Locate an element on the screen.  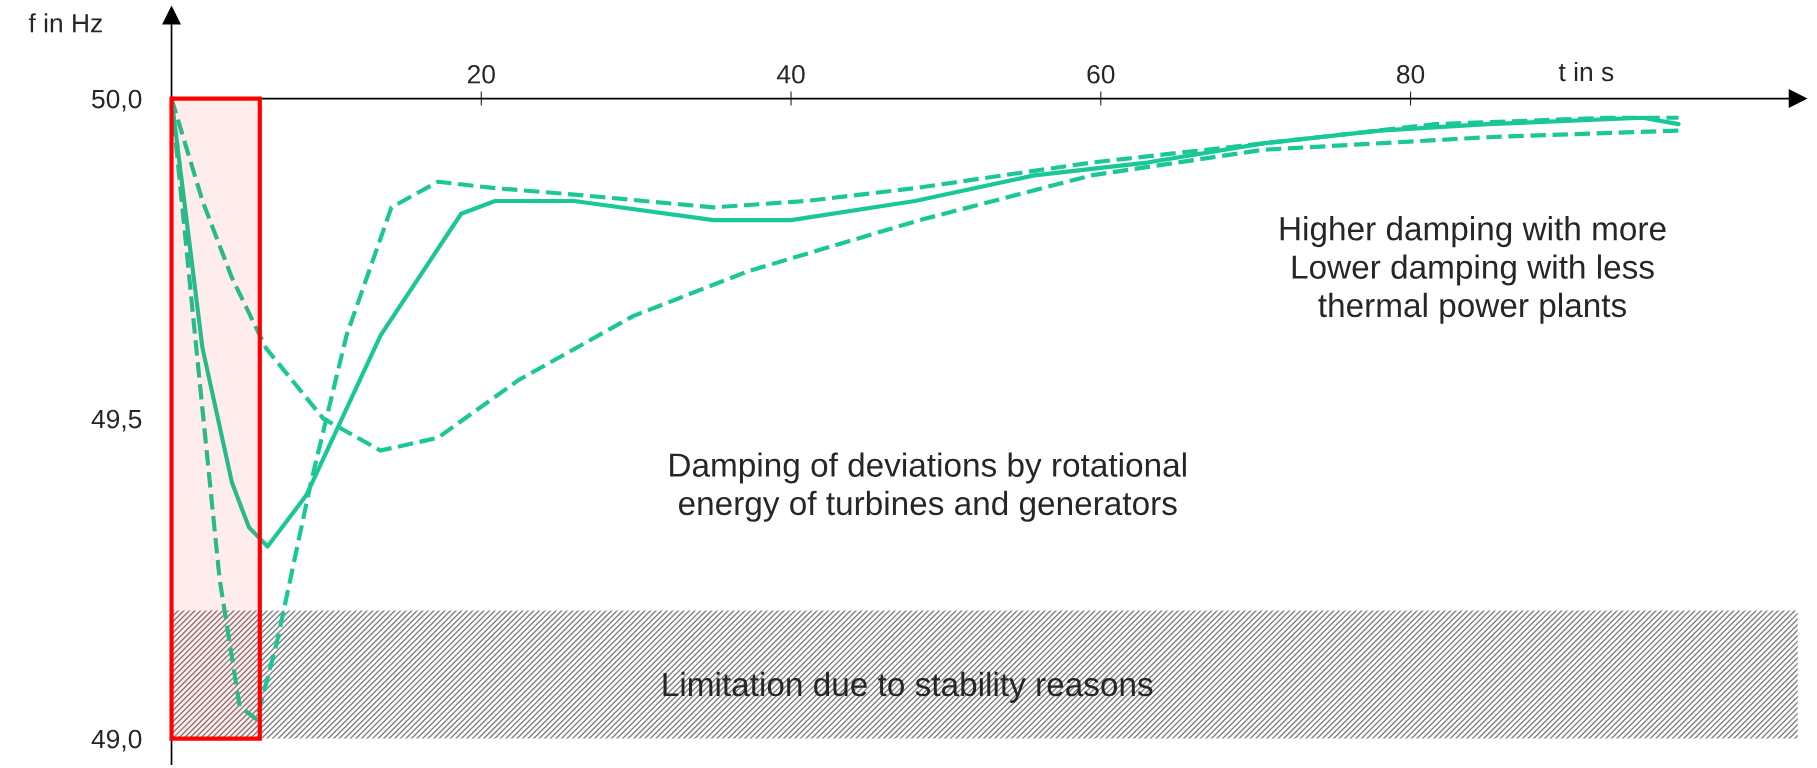
x-tick-label: 40 is located at coordinates (790, 74).